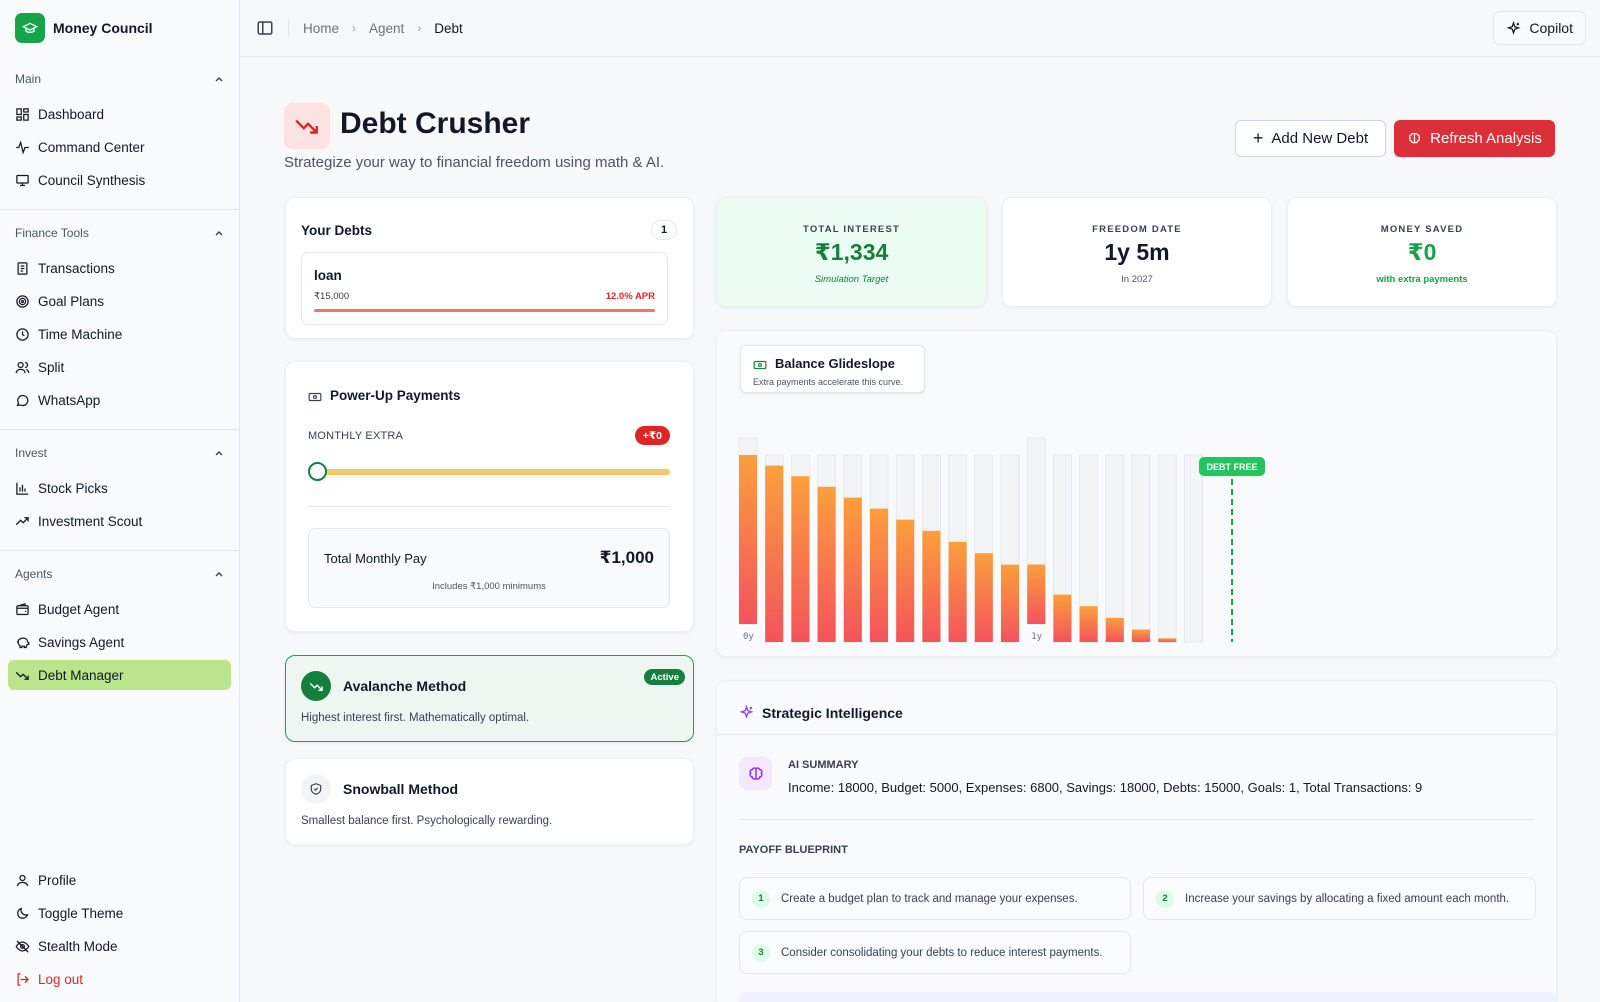 This screenshot has width=1600, height=1002. What do you see at coordinates (119, 233) in the screenshot?
I see `group-header-finance-tools: Finance Tools` at bounding box center [119, 233].